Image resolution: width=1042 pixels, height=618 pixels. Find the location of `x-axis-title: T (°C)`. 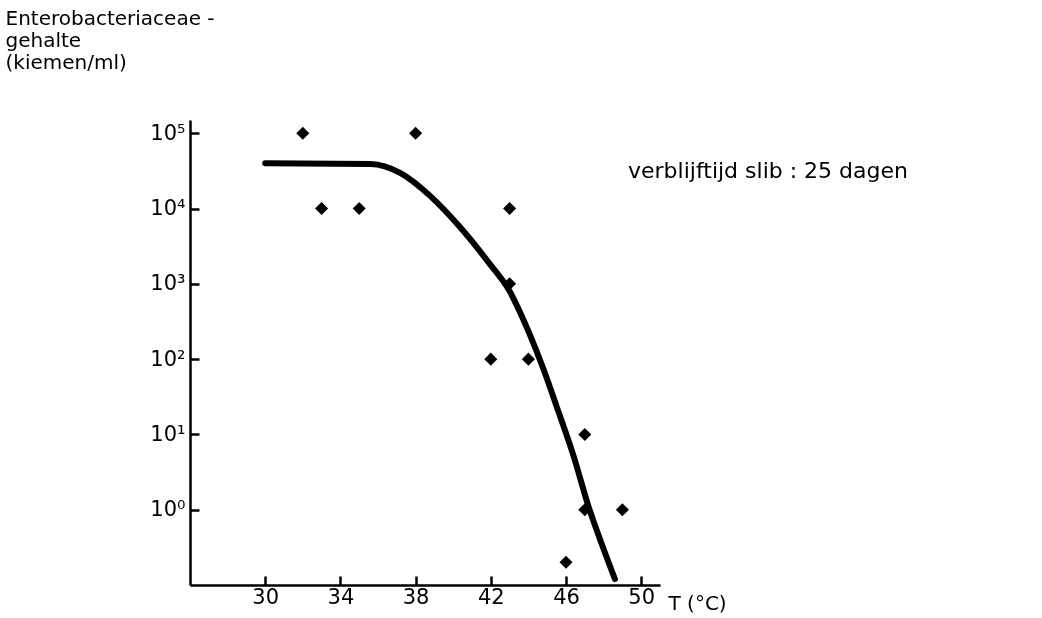

x-axis-title: T (°C) is located at coordinates (697, 602).